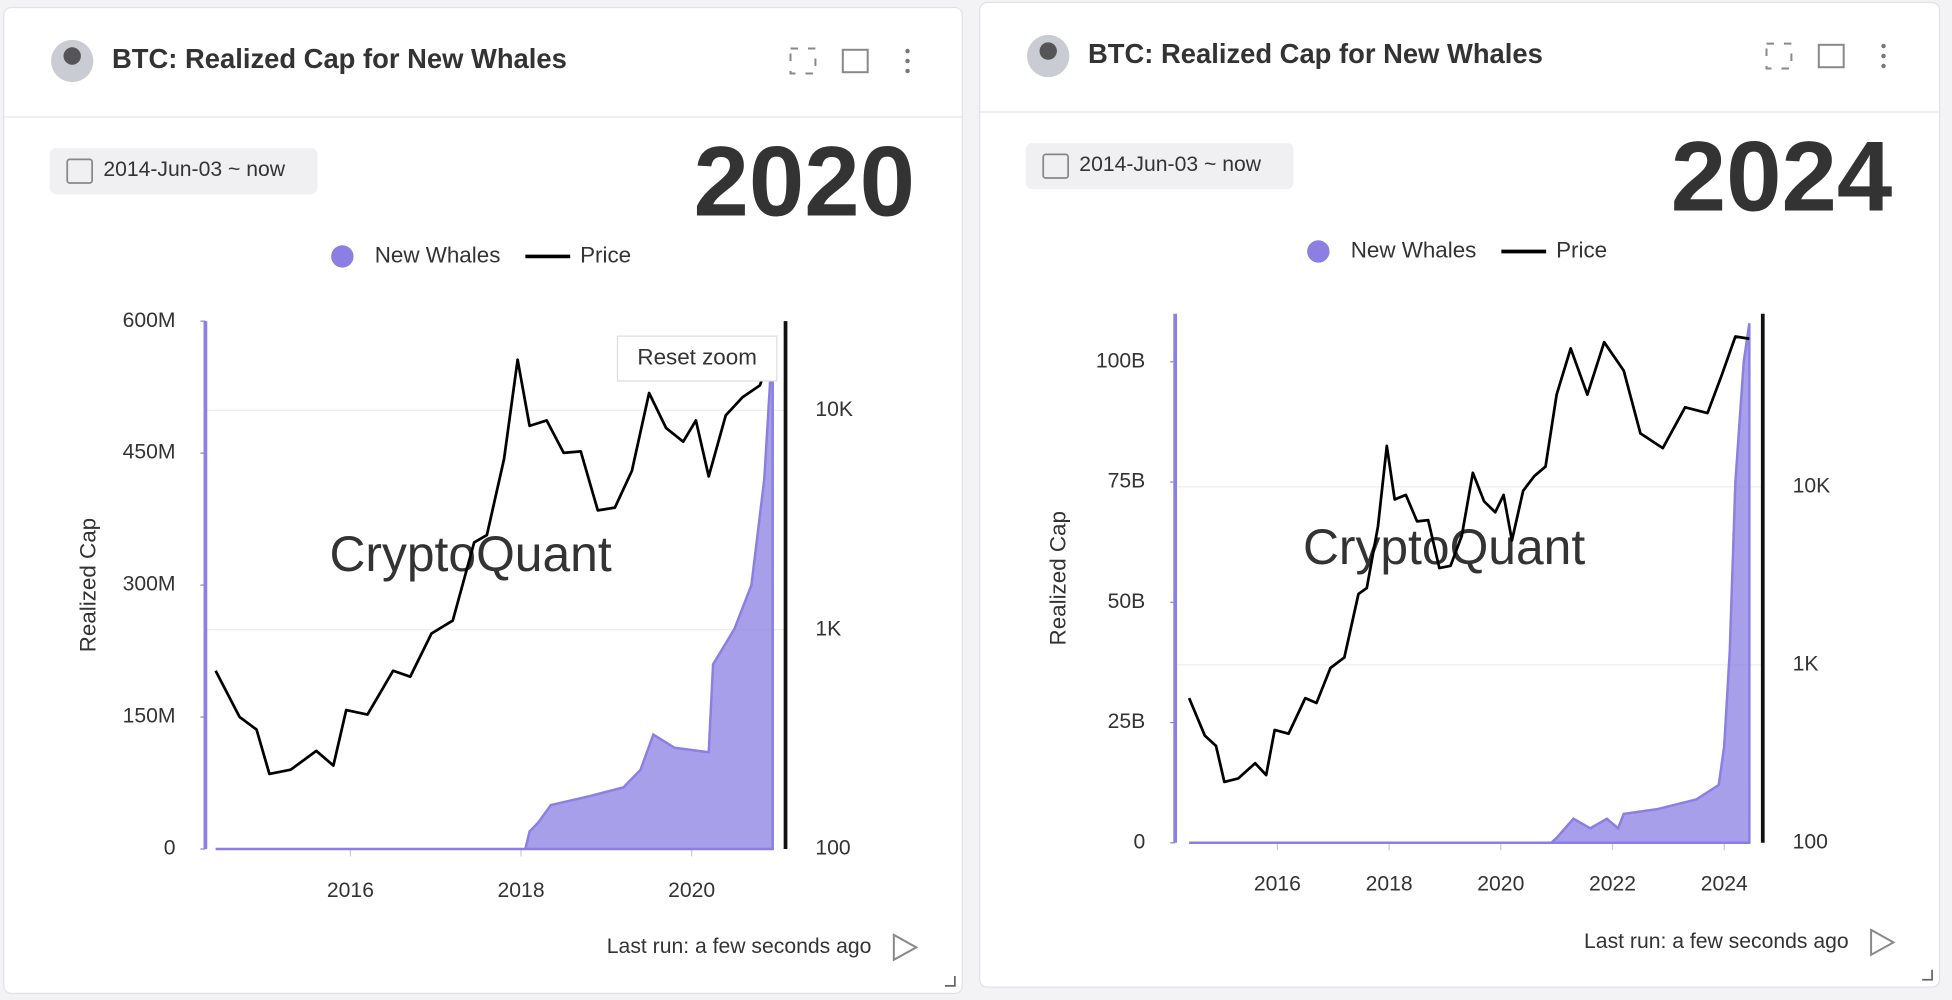 This screenshot has width=1952, height=1000. I want to click on y-tick-label: 50B, so click(1127, 601).